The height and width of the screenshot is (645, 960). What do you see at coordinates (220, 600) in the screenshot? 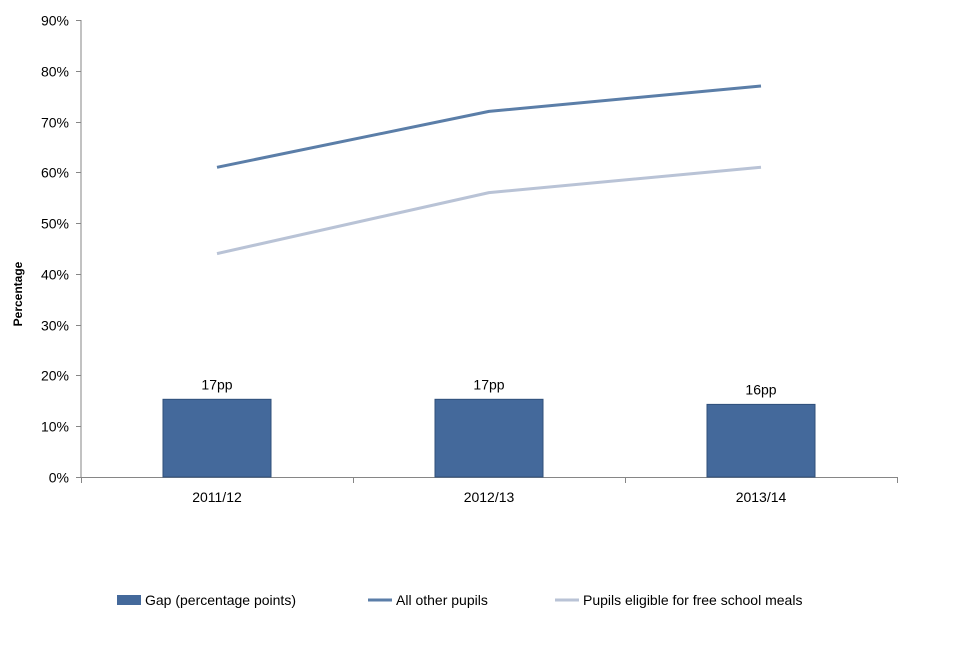
I see `legend-label: Gap (percentage points)` at bounding box center [220, 600].